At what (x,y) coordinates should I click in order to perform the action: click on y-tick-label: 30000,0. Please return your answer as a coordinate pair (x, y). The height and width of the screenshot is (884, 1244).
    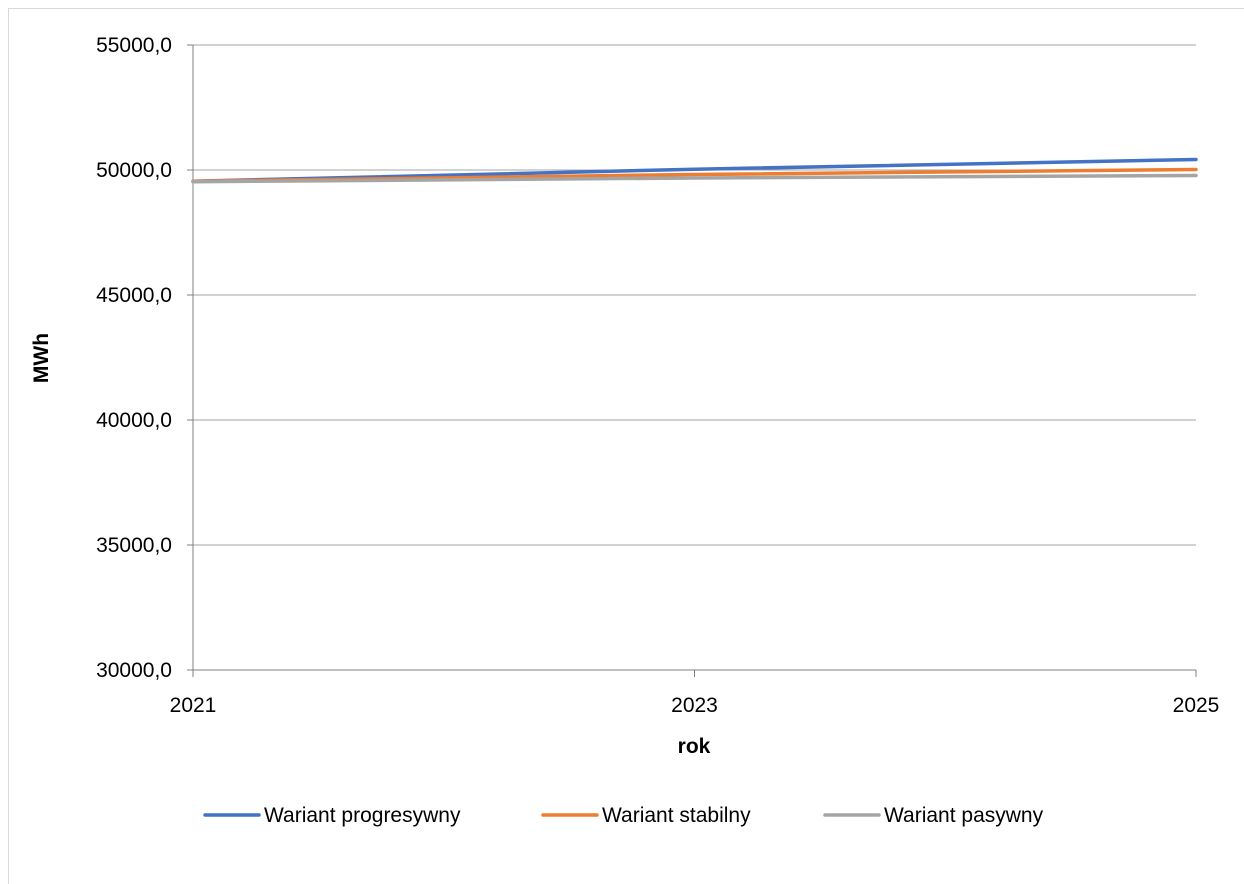
    Looking at the image, I should click on (134, 670).